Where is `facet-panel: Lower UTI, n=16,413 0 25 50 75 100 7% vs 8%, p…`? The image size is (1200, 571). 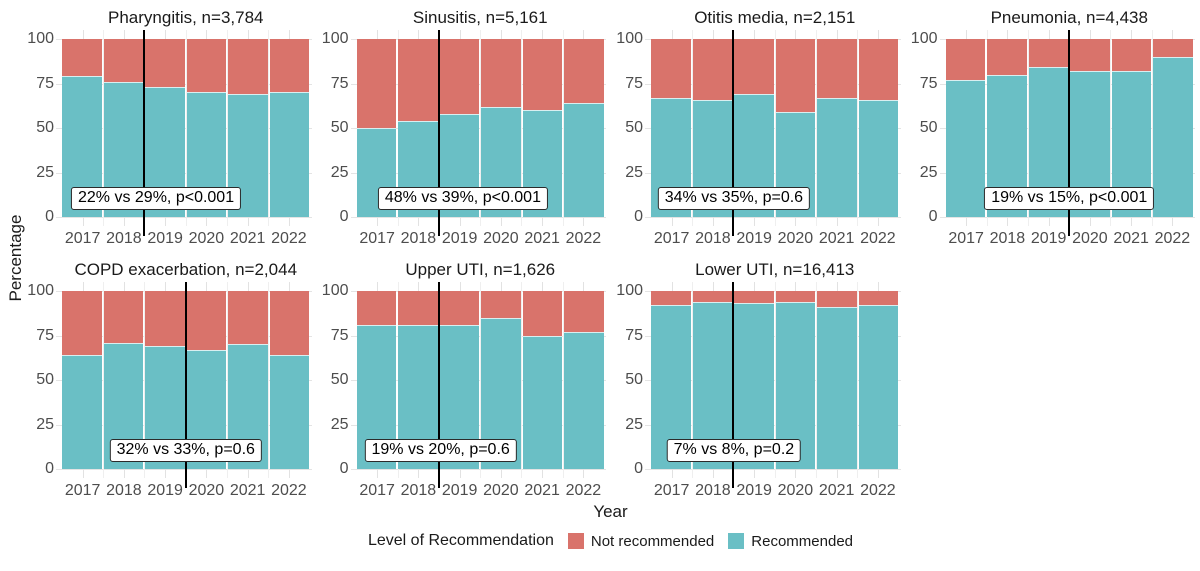 facet-panel: Lower UTI, n=16,413 0 25 50 75 100 7% vs 8%, p… is located at coordinates (758, 379).